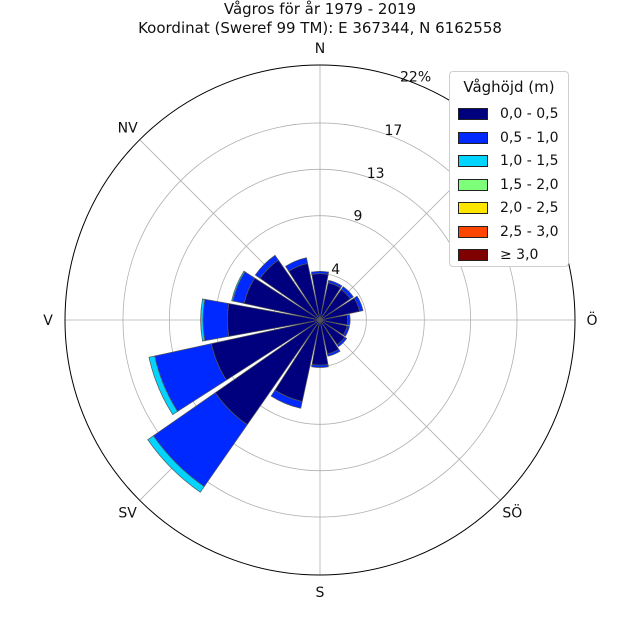 This screenshot has height=640, width=640. What do you see at coordinates (127, 513) in the screenshot?
I see `direction-label: SV` at bounding box center [127, 513].